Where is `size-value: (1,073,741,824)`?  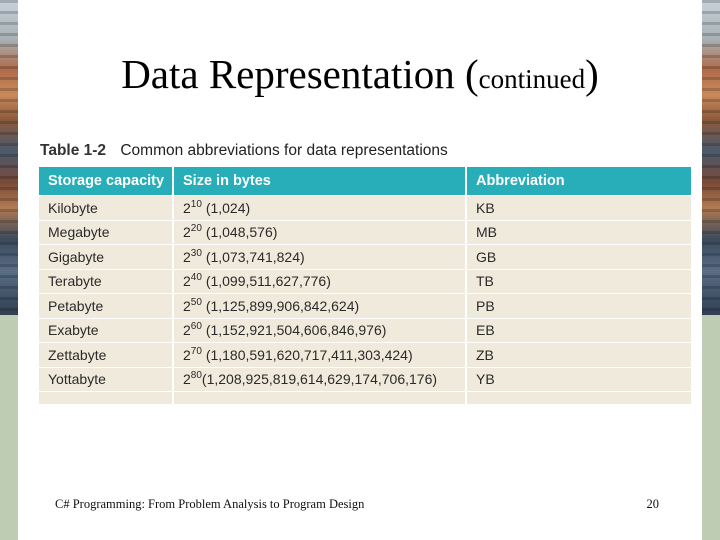 size-value: (1,073,741,824) is located at coordinates (255, 256).